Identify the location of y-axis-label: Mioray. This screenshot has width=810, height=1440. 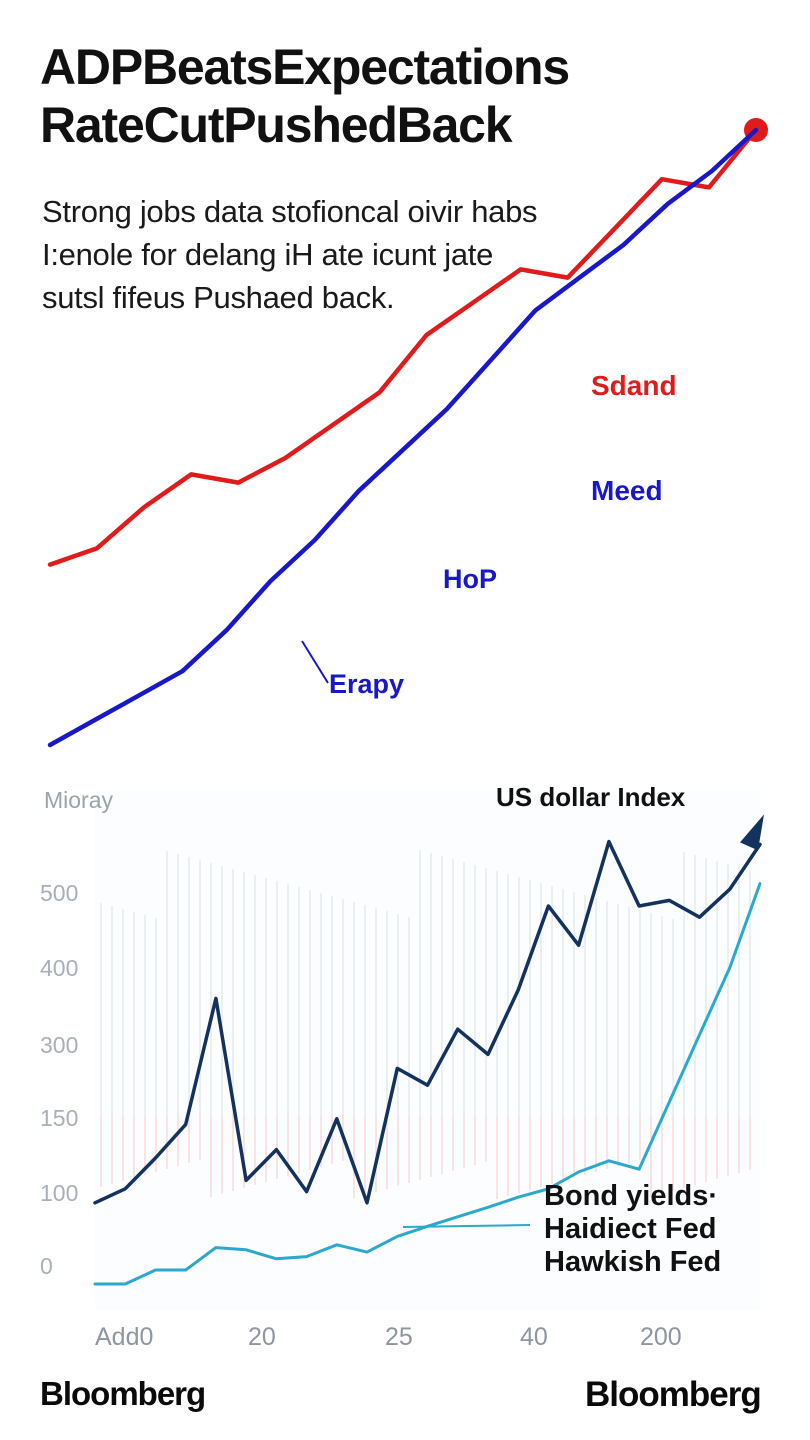
(79, 800).